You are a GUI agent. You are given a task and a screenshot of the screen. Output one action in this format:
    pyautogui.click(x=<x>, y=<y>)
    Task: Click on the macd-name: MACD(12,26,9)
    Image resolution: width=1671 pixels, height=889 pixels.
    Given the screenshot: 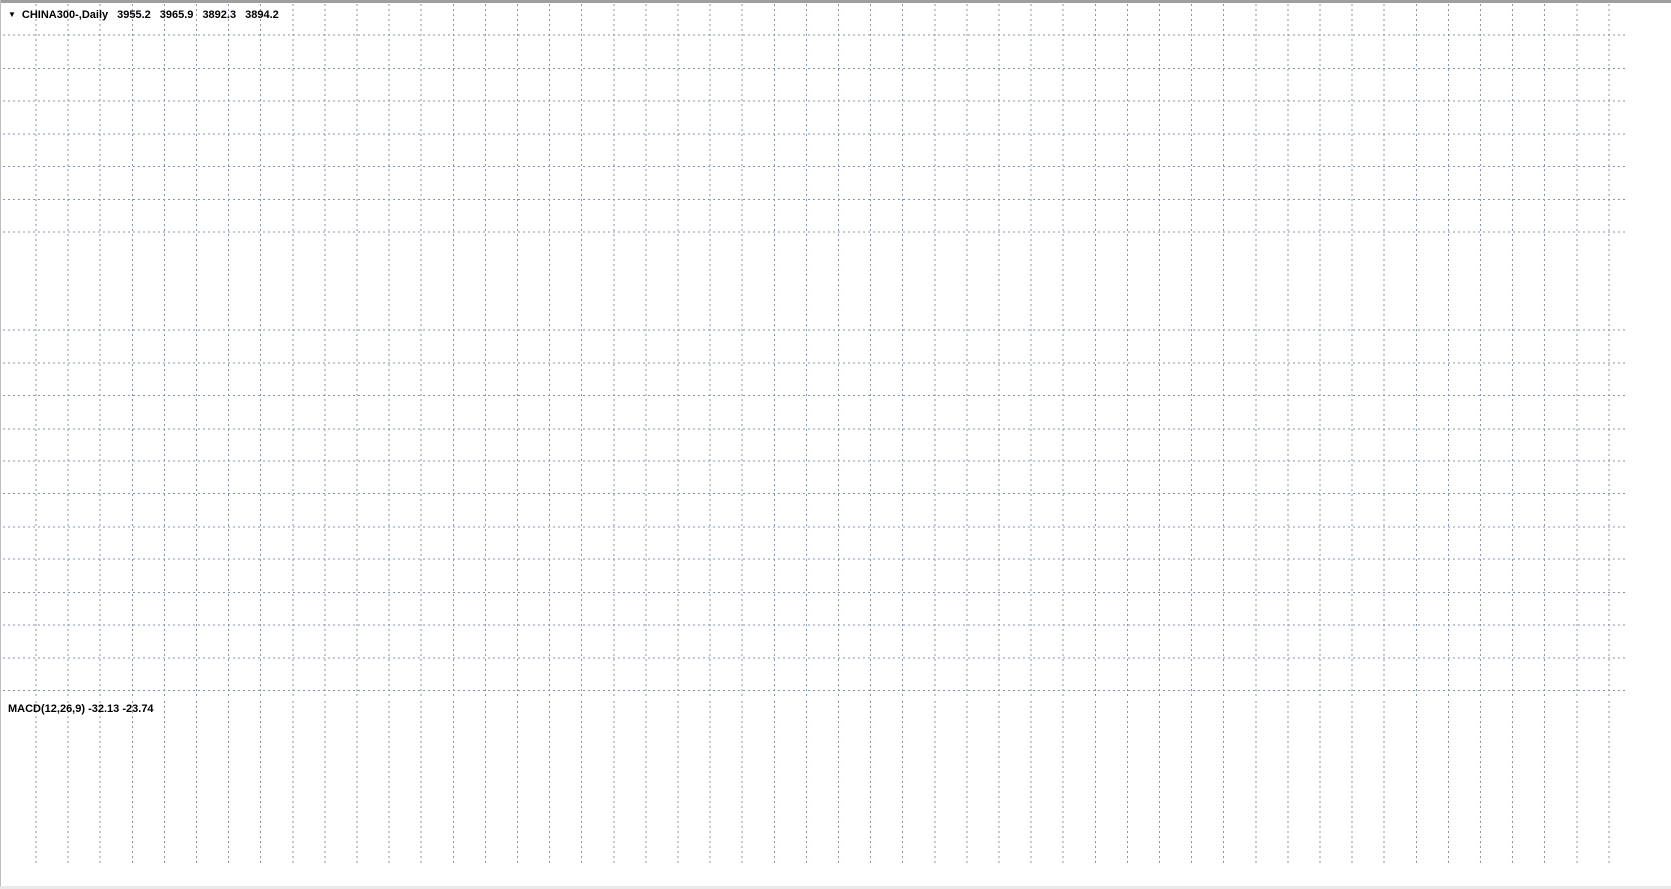 What is the action you would take?
    pyautogui.click(x=47, y=709)
    